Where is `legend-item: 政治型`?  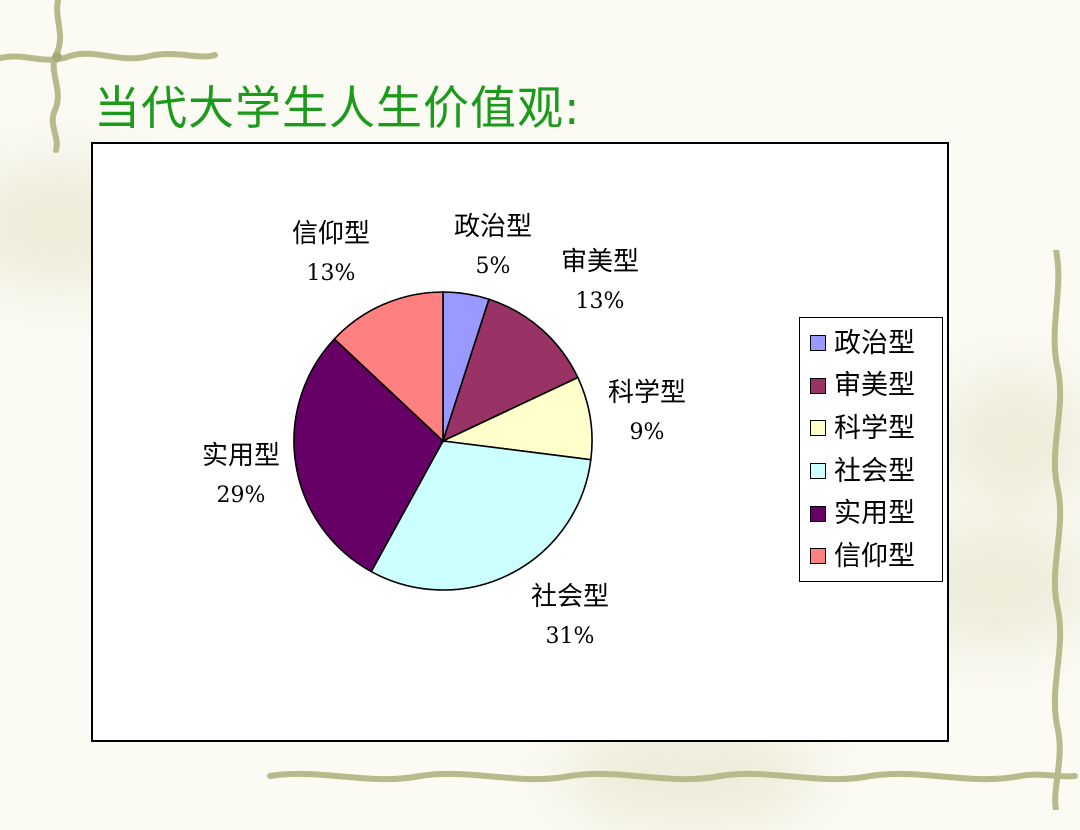
legend-item: 政治型 is located at coordinates (876, 343).